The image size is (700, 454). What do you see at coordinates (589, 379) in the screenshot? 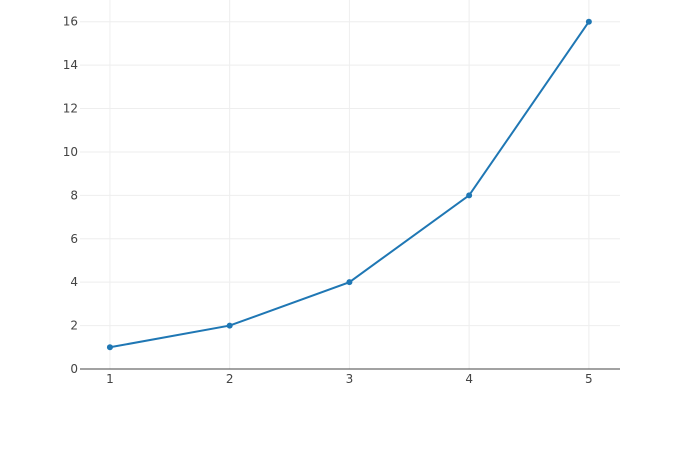
I see `x-tick-label: 5` at bounding box center [589, 379].